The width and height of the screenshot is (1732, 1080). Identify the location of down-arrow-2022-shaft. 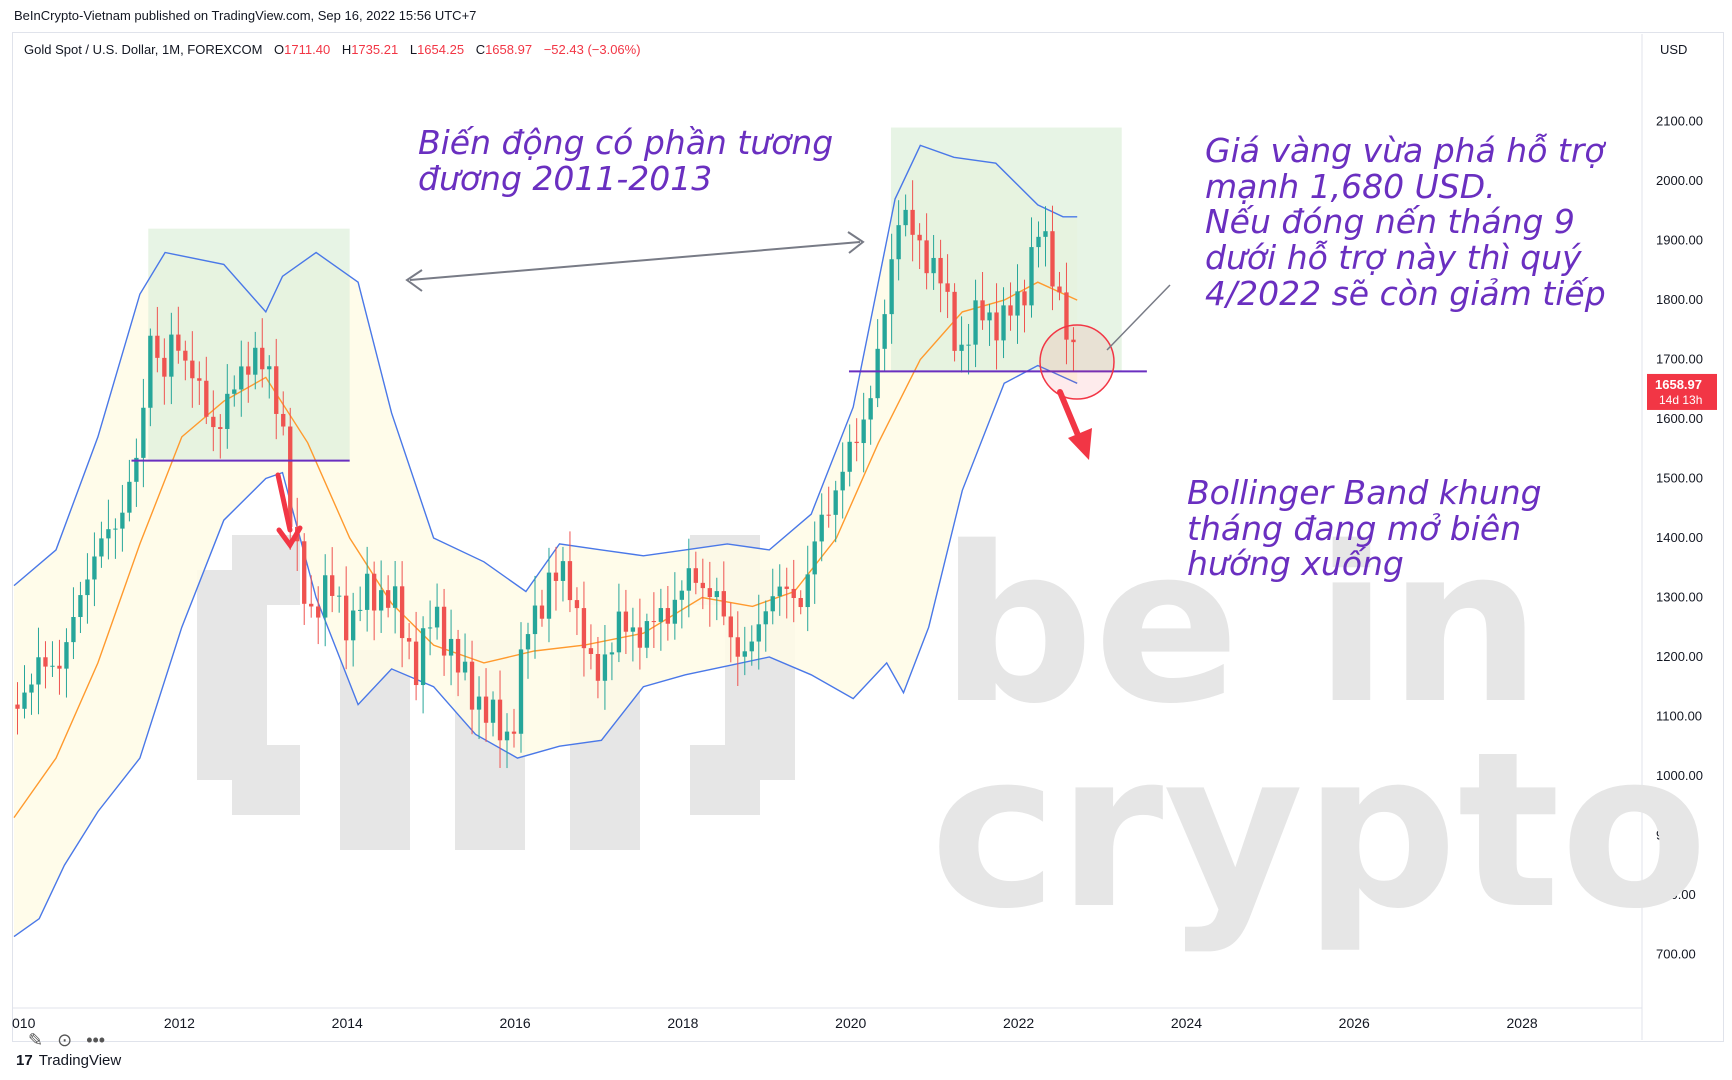
(1070, 416).